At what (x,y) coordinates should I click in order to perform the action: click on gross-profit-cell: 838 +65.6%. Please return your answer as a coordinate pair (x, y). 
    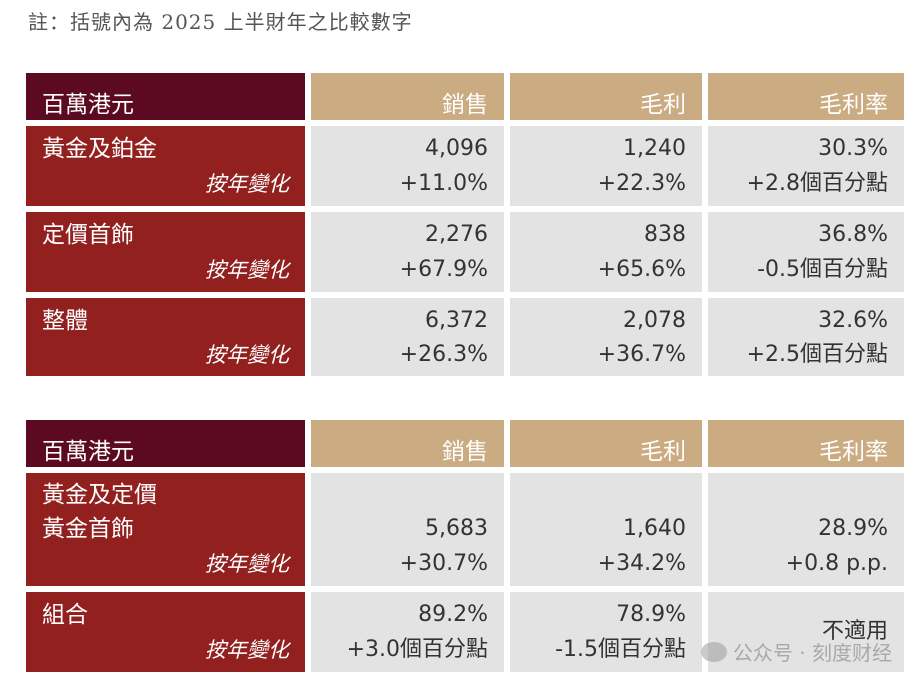
    Looking at the image, I should click on (606, 252).